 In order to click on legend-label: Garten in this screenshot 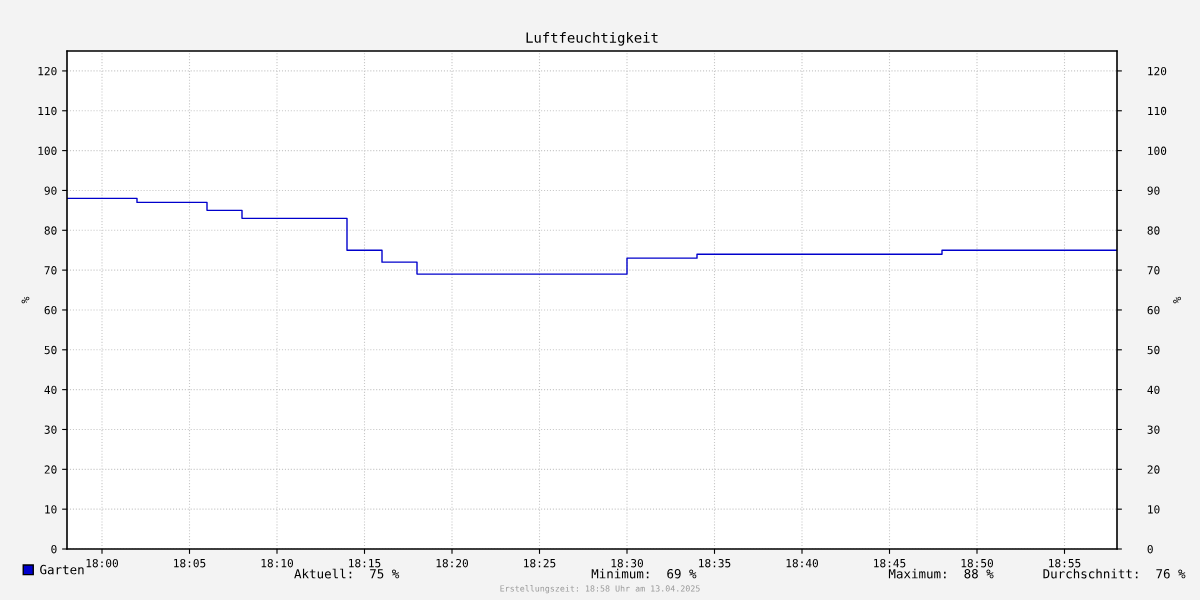, I will do `click(62, 569)`.